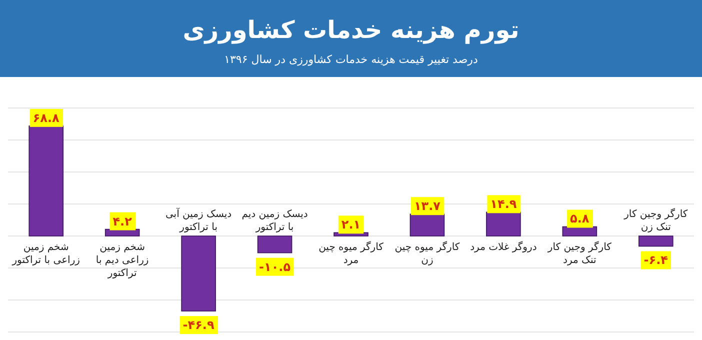 Image resolution: width=702 pixels, height=340 pixels. What do you see at coordinates (198, 220) in the screenshot?
I see `x-tick-label: دیسک زمین آبی با تراکتور` at bounding box center [198, 220].